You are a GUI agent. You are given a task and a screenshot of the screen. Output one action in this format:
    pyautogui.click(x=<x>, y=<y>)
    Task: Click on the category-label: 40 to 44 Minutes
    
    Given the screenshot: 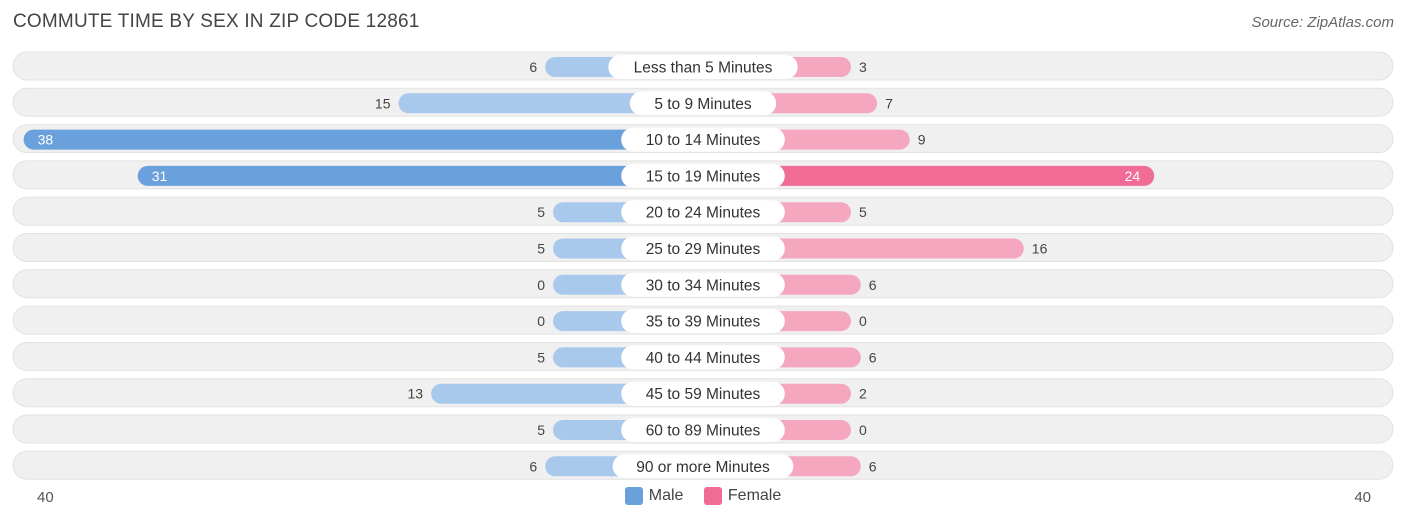 What is the action you would take?
    pyautogui.click(x=703, y=358)
    